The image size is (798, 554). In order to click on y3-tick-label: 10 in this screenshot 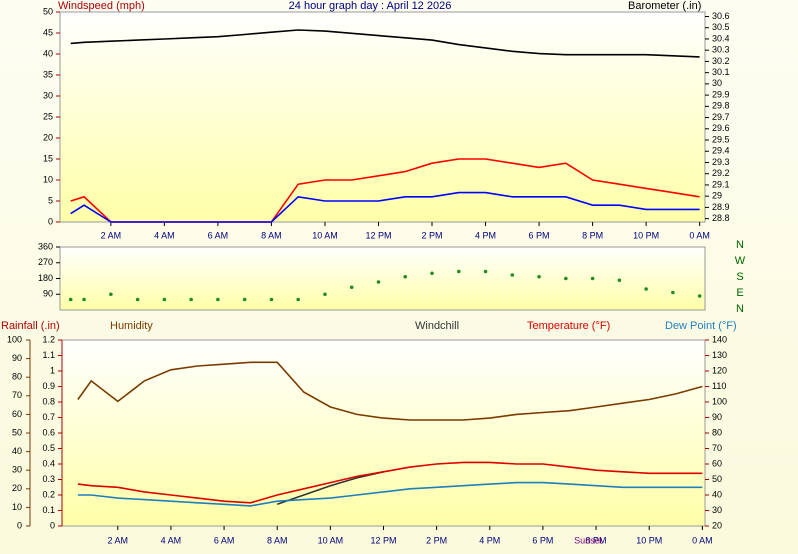, I will do `click(17, 507)`.